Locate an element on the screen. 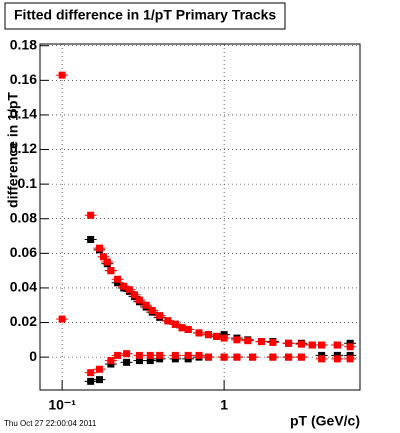 This screenshot has height=433, width=400. y-tick-label: 0.08 is located at coordinates (23, 217).